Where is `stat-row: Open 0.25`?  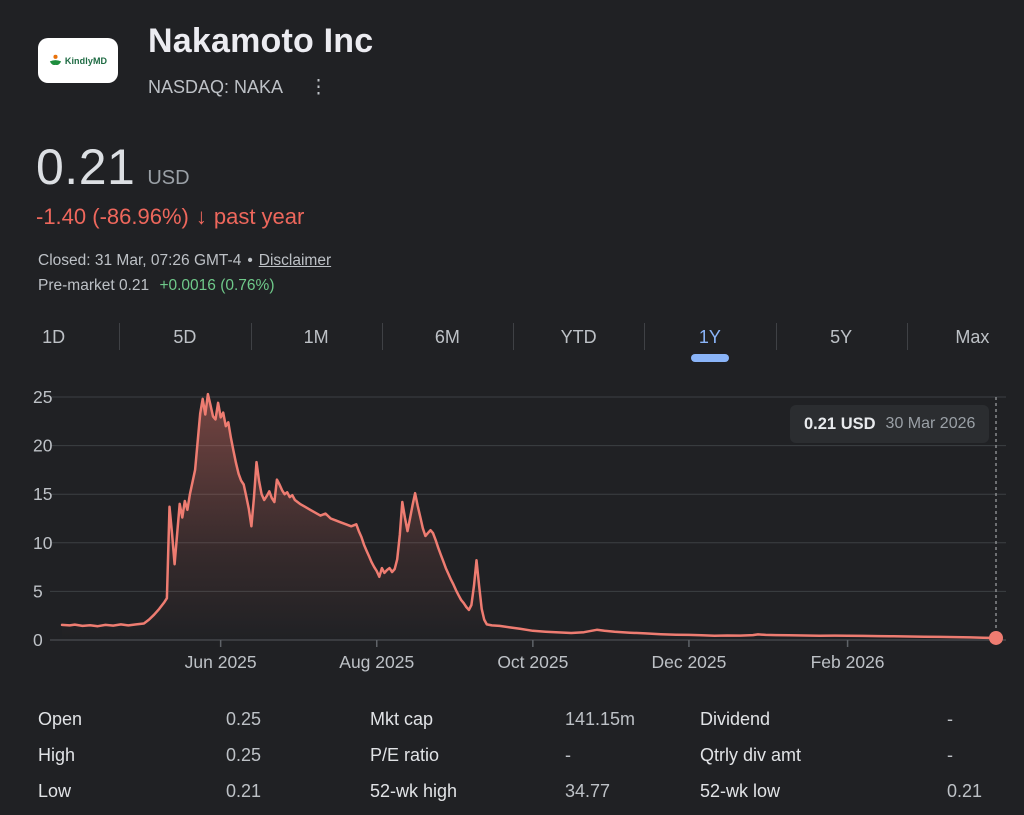 stat-row: Open 0.25 is located at coordinates (149, 719).